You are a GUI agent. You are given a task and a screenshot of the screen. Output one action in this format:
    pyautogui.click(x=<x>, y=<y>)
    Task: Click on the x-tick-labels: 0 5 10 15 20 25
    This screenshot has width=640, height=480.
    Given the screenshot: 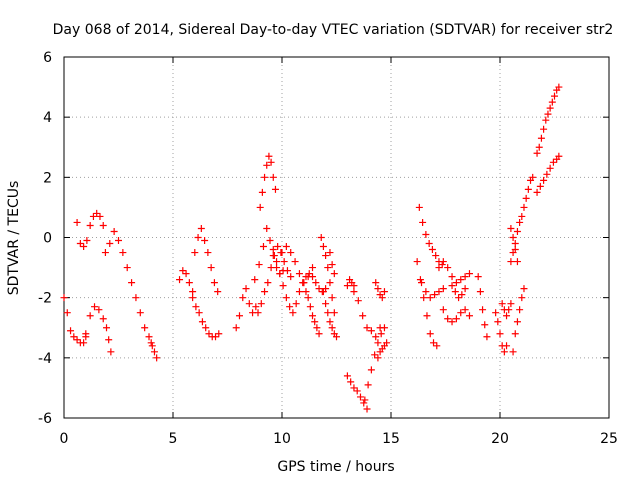 What is the action you would take?
    pyautogui.click(x=339, y=439)
    